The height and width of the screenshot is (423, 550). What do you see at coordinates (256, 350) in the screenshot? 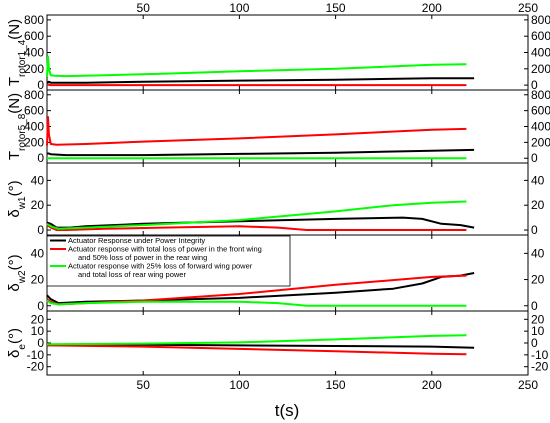
I see `series-line-front_loss-de` at bounding box center [256, 350].